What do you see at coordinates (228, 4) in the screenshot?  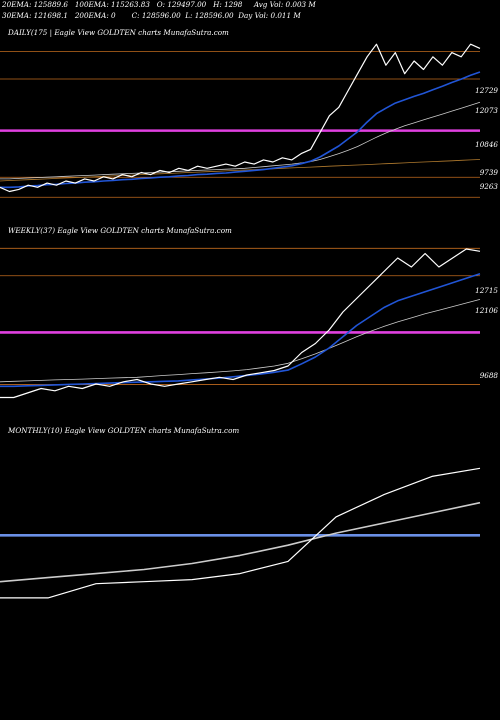 I see `header-high: H: 1298` at bounding box center [228, 4].